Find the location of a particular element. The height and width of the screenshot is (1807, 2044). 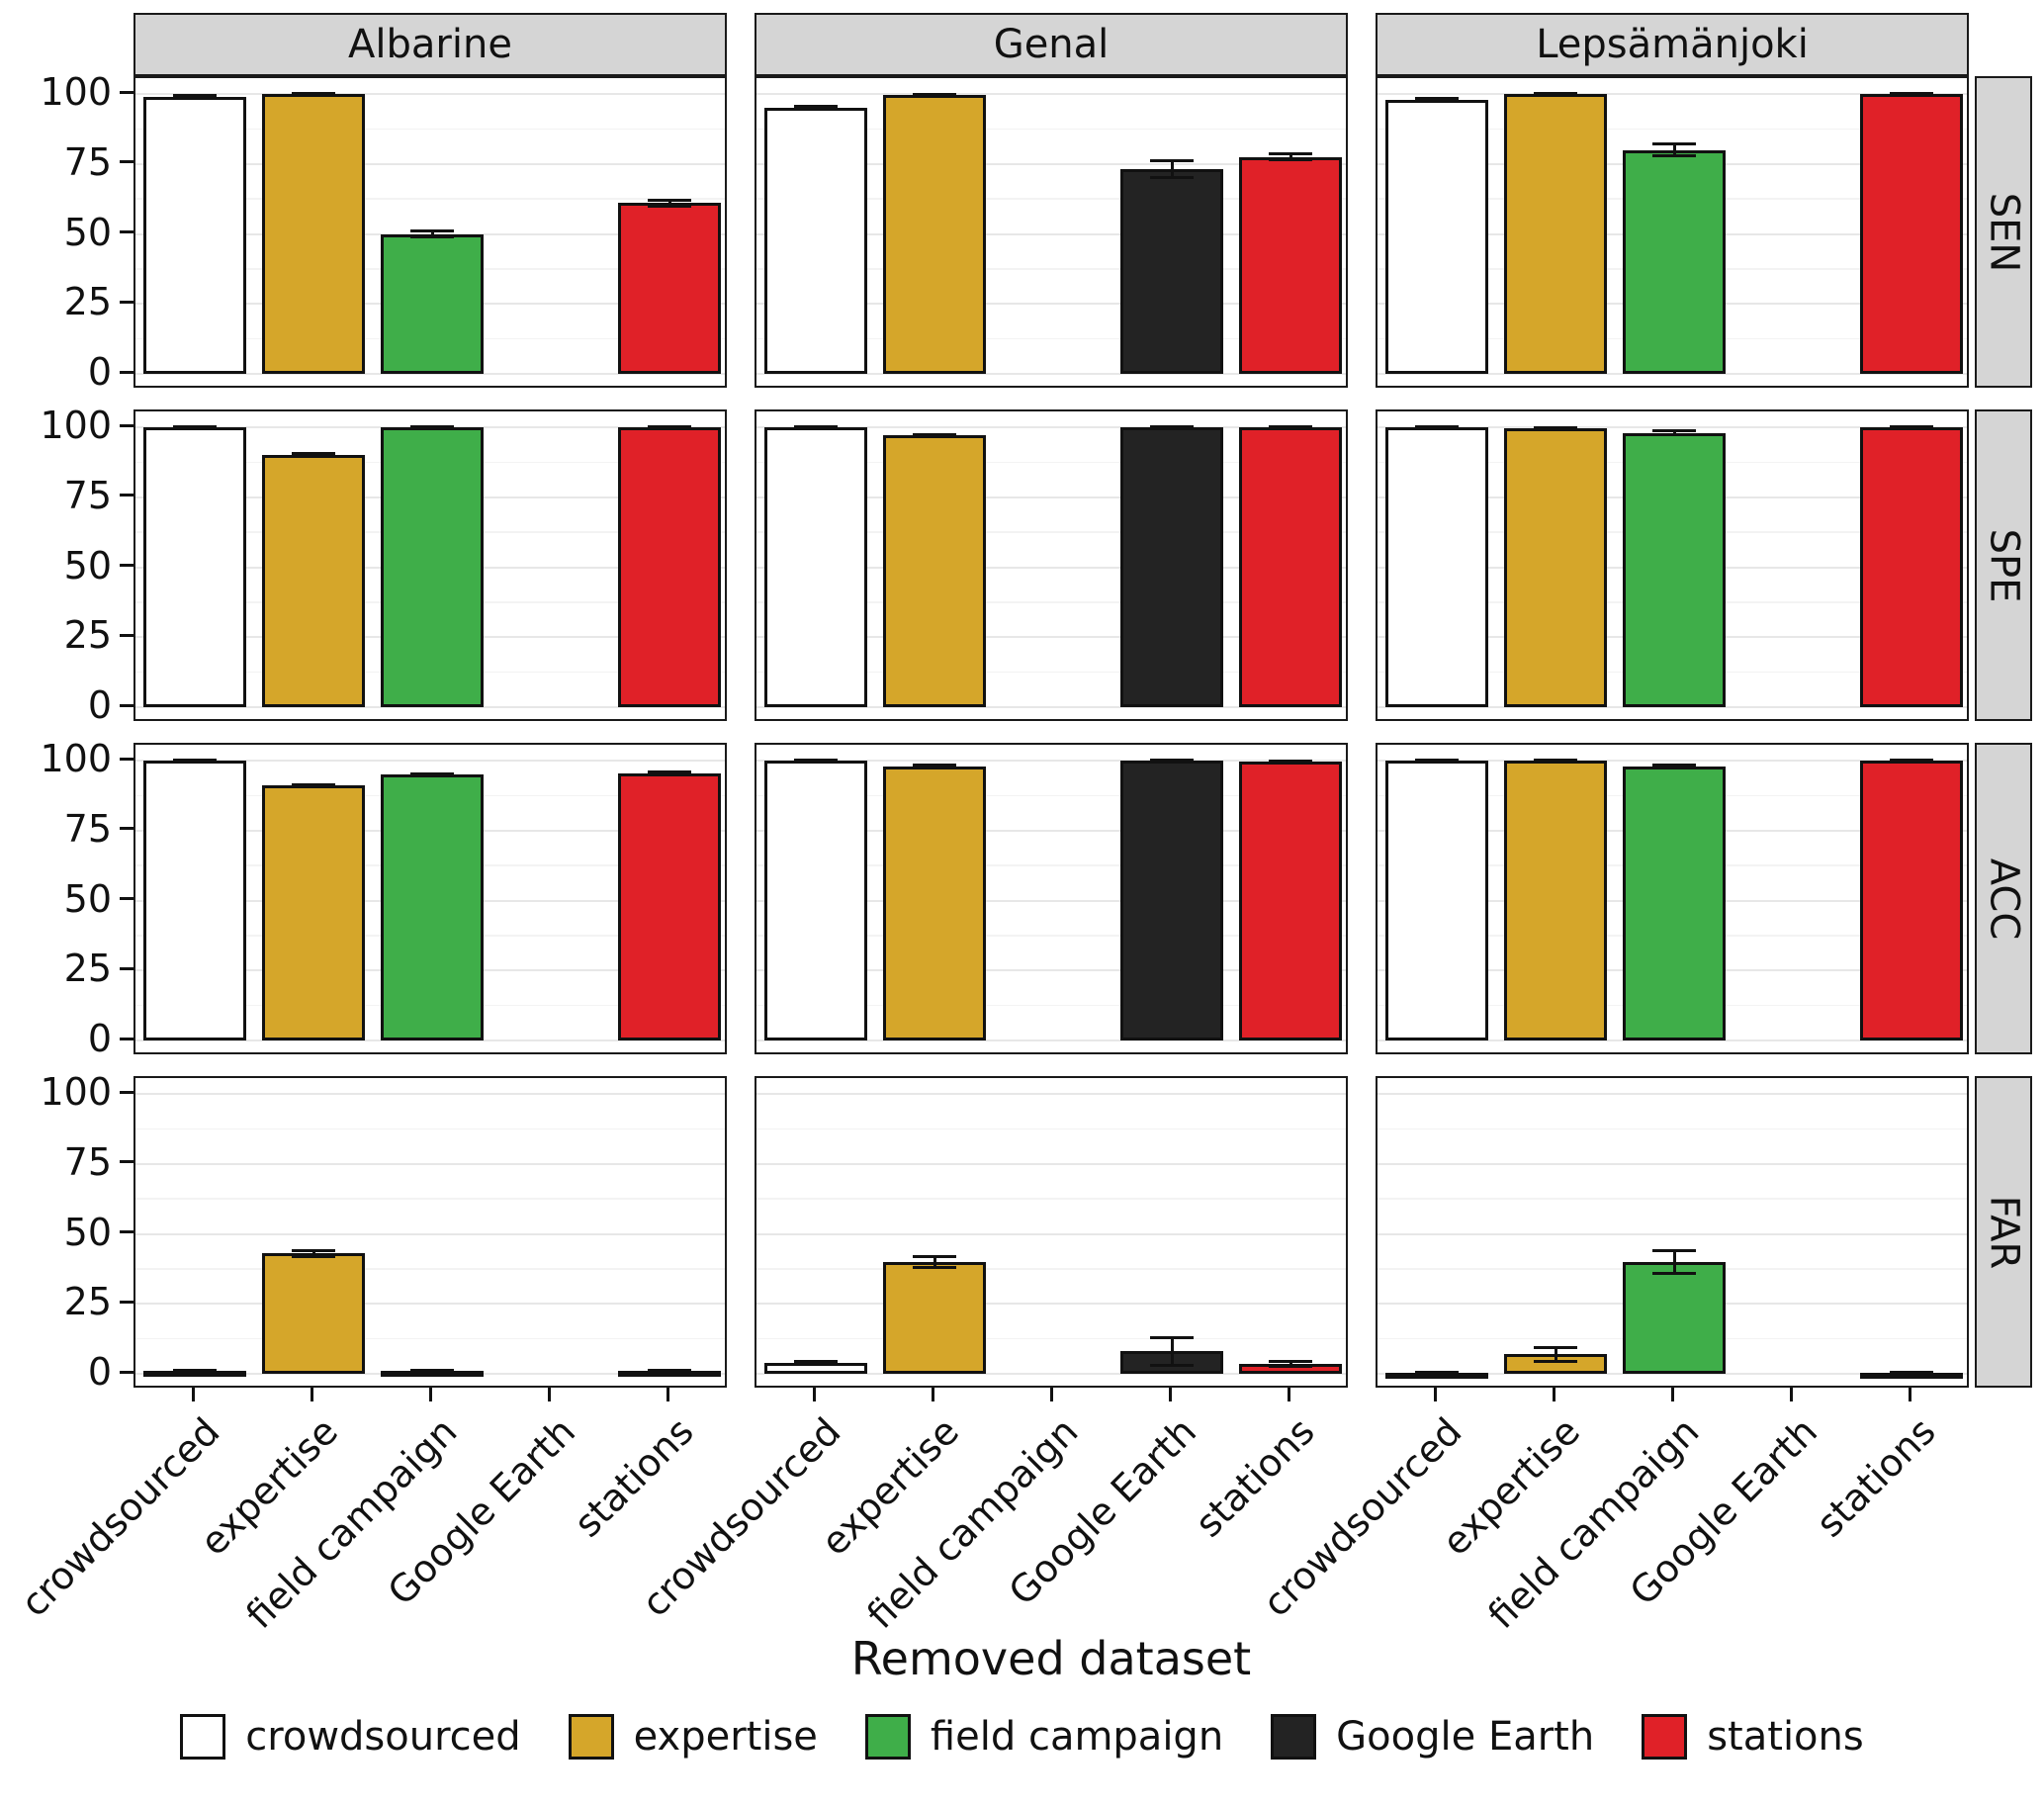

legend-item-google-earth: Google Earth is located at coordinates (1432, 1737).